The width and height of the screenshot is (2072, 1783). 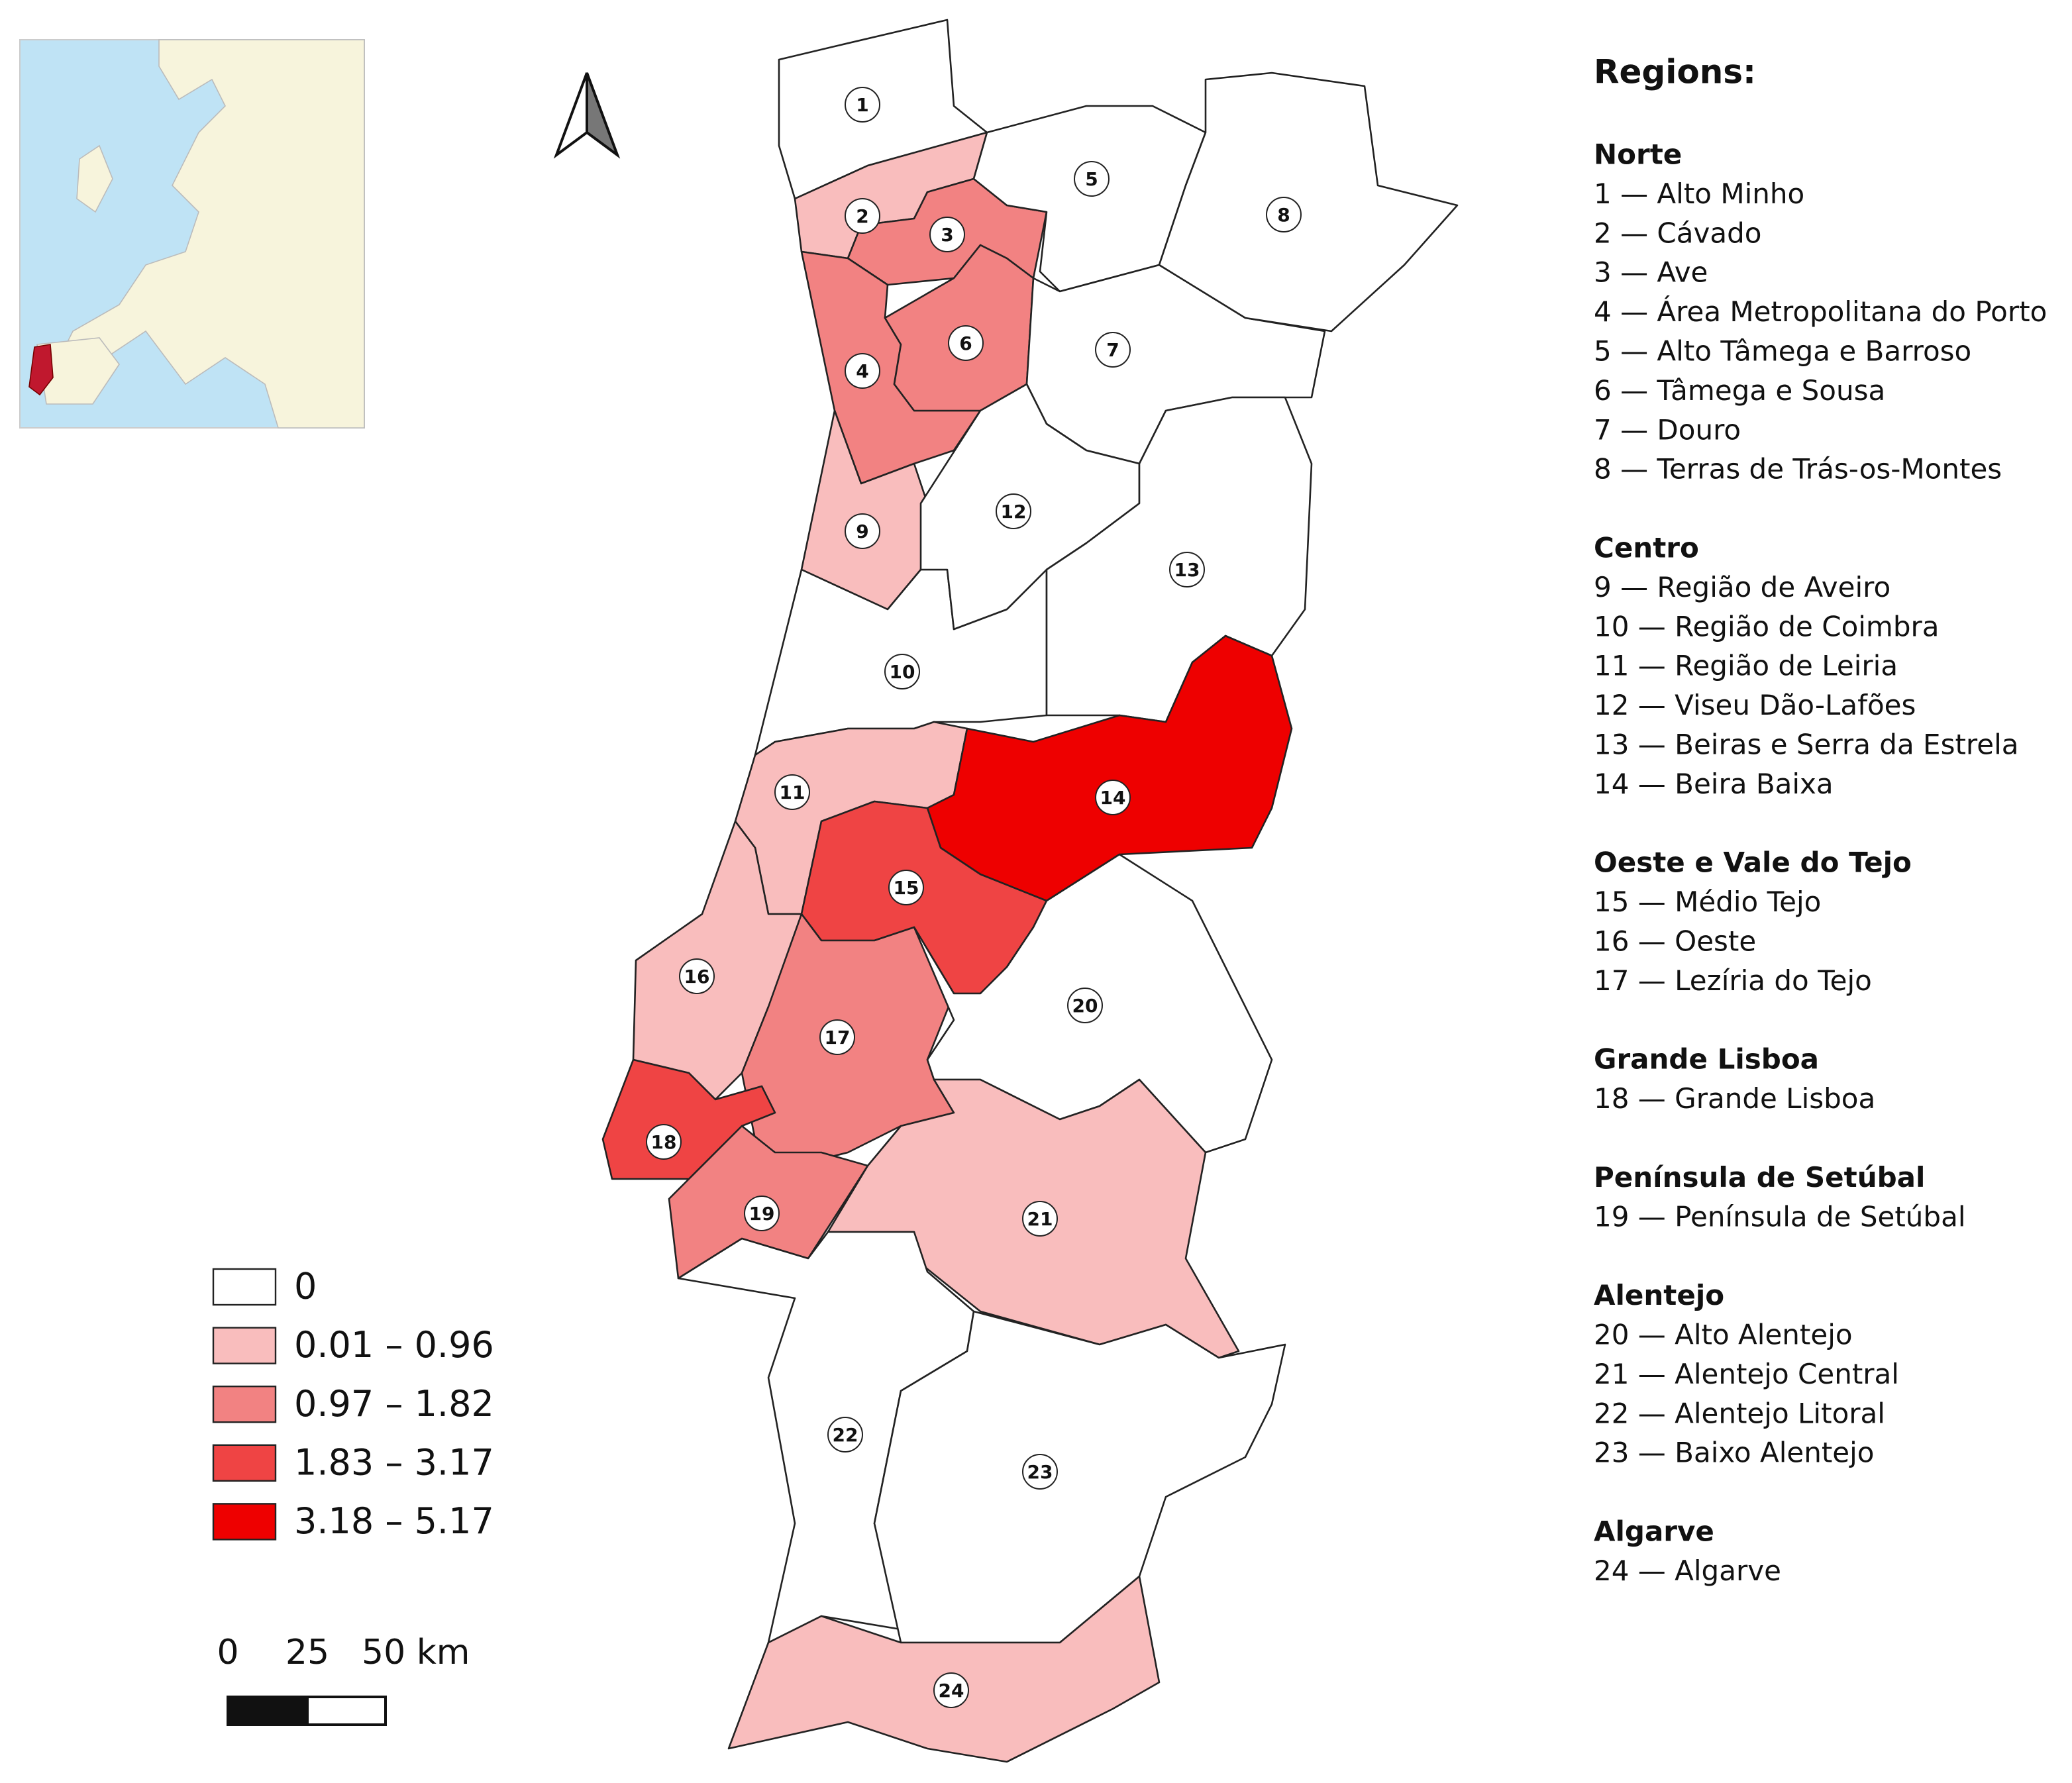 What do you see at coordinates (1734, 1098) in the screenshot?
I see `region-entry: 18 — Grande Lisboa` at bounding box center [1734, 1098].